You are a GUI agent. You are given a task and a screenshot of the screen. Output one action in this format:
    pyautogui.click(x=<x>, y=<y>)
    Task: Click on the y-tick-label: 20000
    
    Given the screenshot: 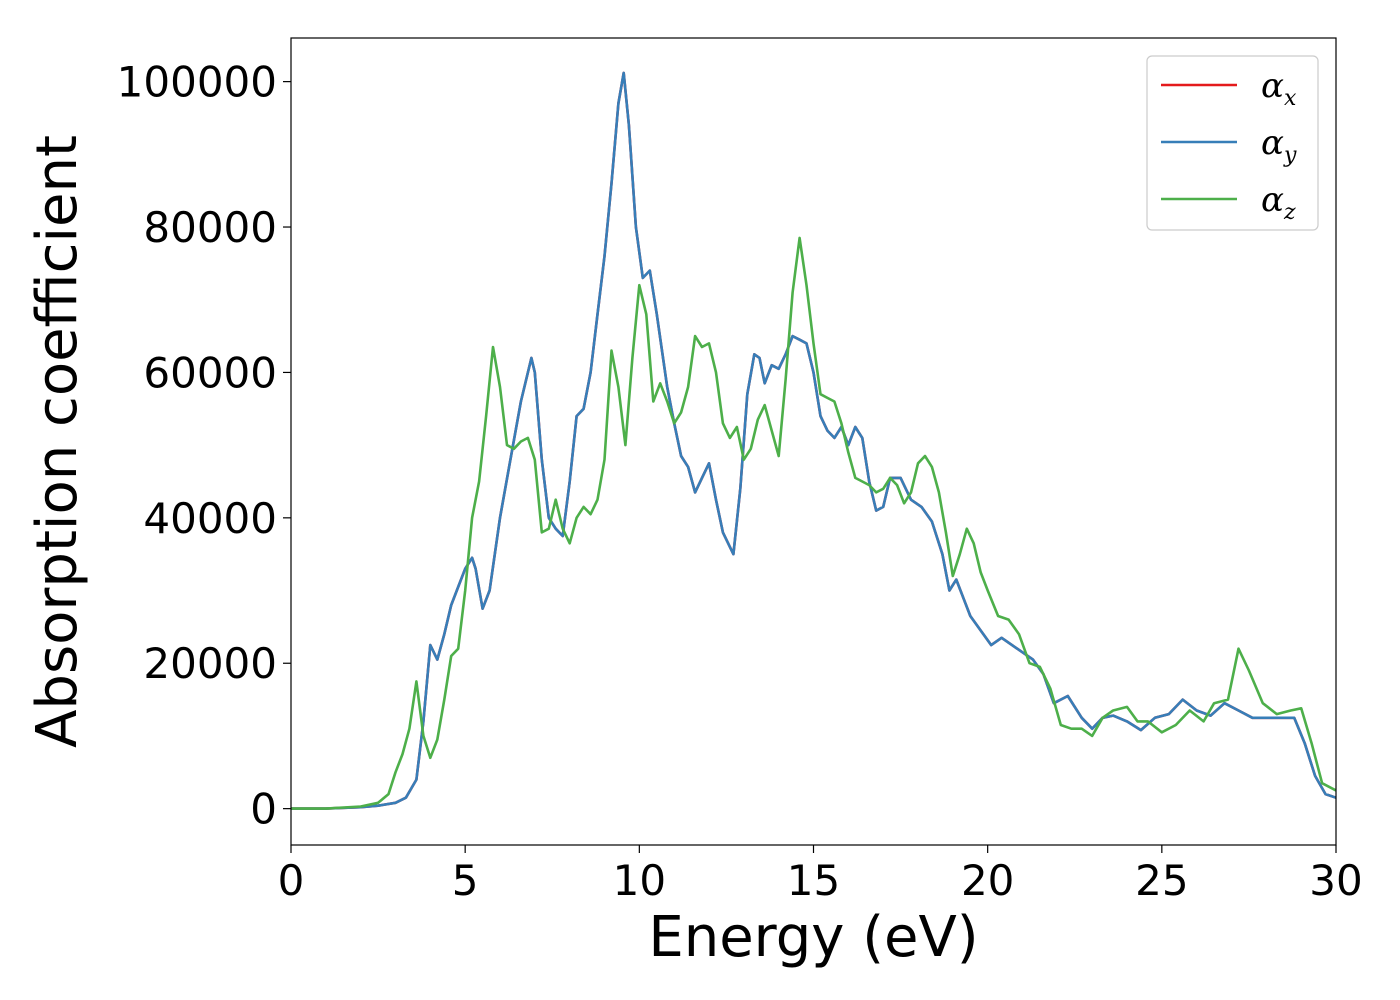 What is the action you would take?
    pyautogui.click(x=210, y=663)
    